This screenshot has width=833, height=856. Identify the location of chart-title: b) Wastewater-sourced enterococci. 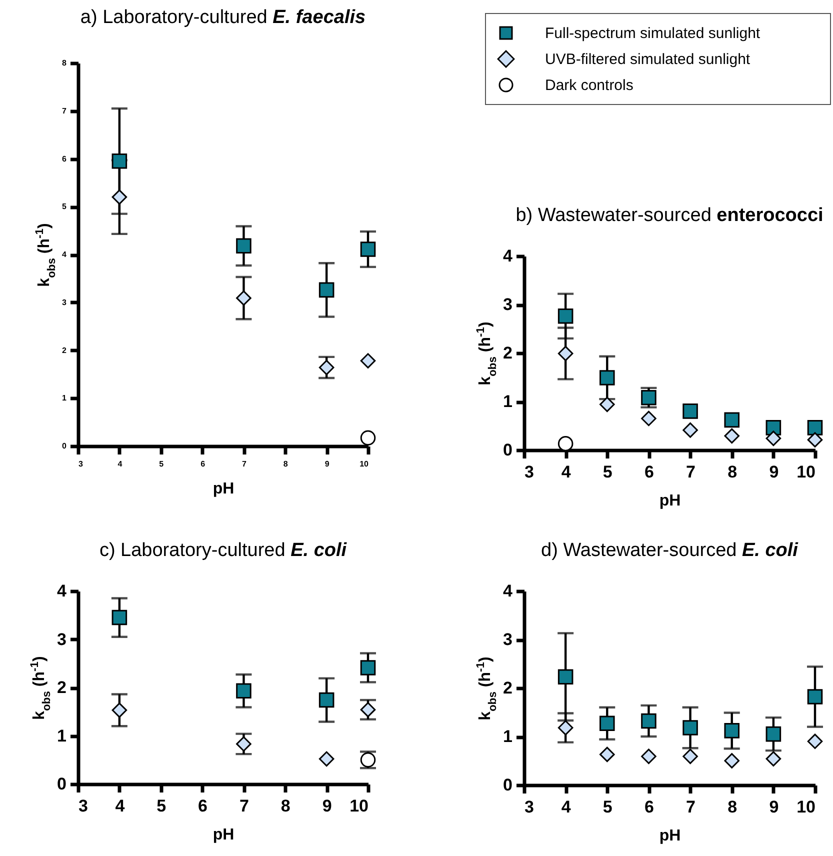
(670, 215).